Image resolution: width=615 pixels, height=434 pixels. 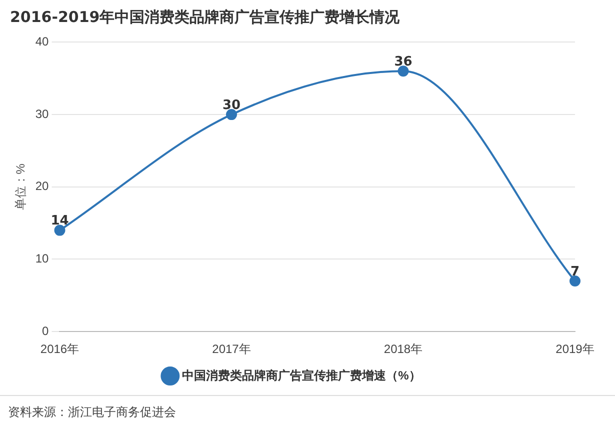 I want to click on data-label: 30, so click(x=231, y=105).